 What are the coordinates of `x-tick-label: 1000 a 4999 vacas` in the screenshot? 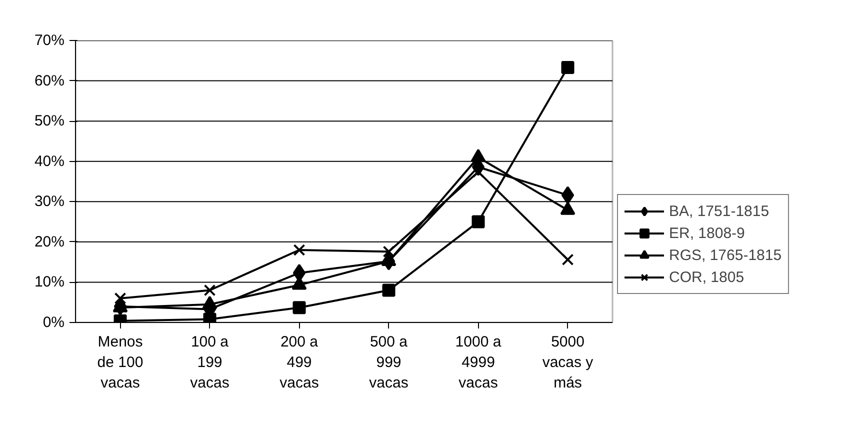 It's located at (478, 363).